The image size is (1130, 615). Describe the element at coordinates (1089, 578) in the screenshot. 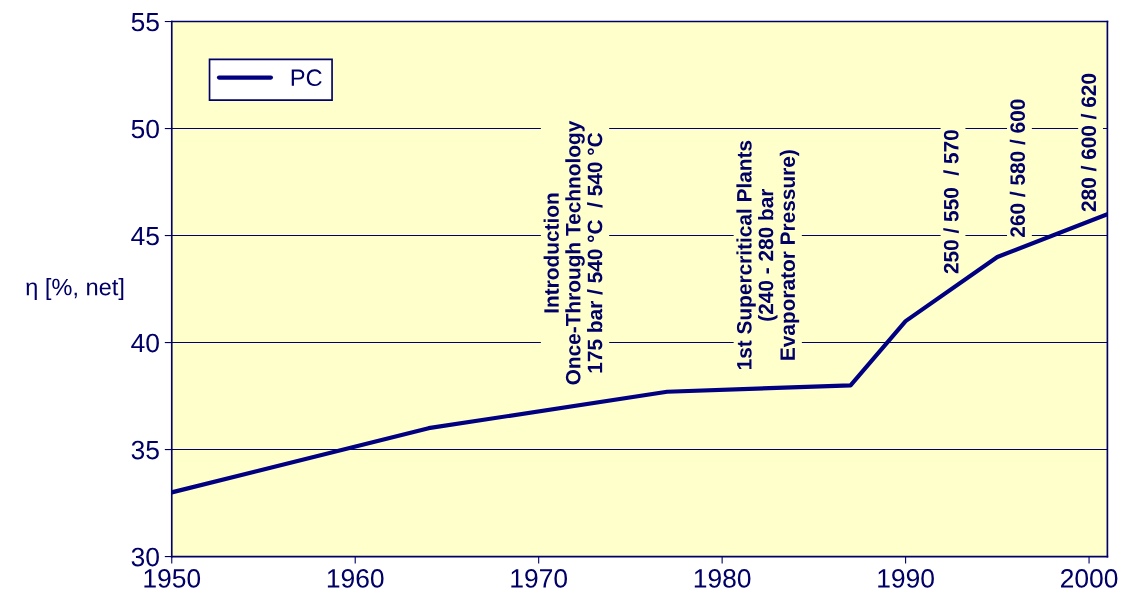

I see `x-tick-label: 2000` at that location.